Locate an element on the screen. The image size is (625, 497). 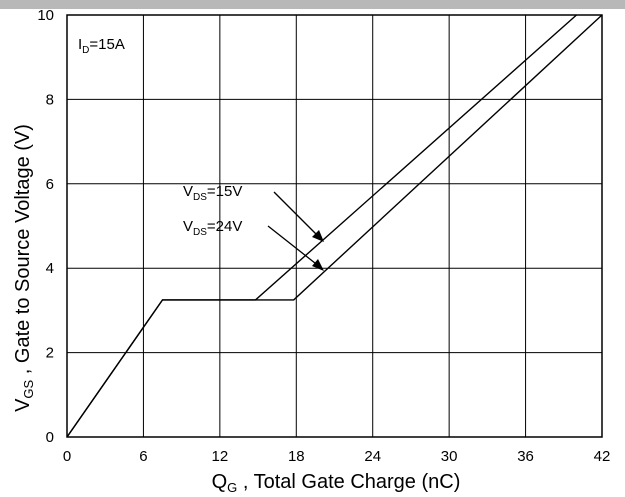
annotation-arrow-vds15 is located at coordinates (298, 216).